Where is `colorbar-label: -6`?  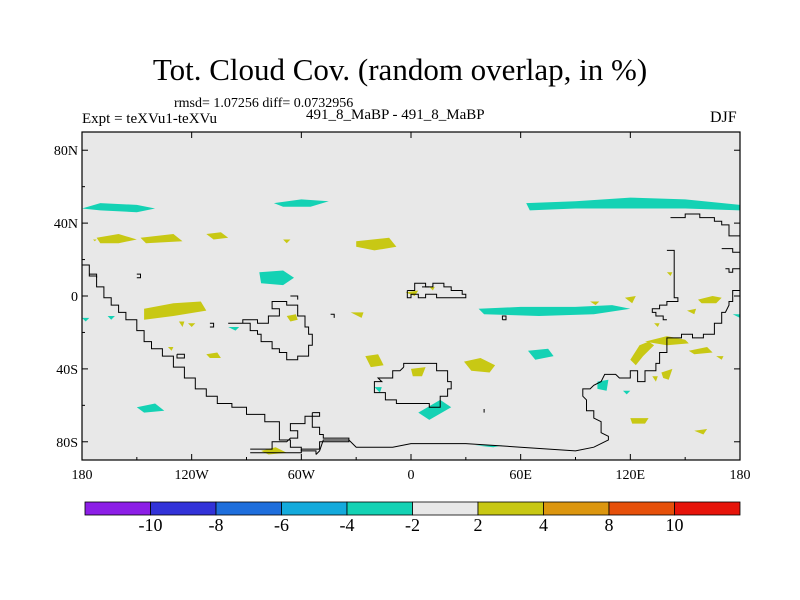 colorbar-label: -6 is located at coordinates (281, 525).